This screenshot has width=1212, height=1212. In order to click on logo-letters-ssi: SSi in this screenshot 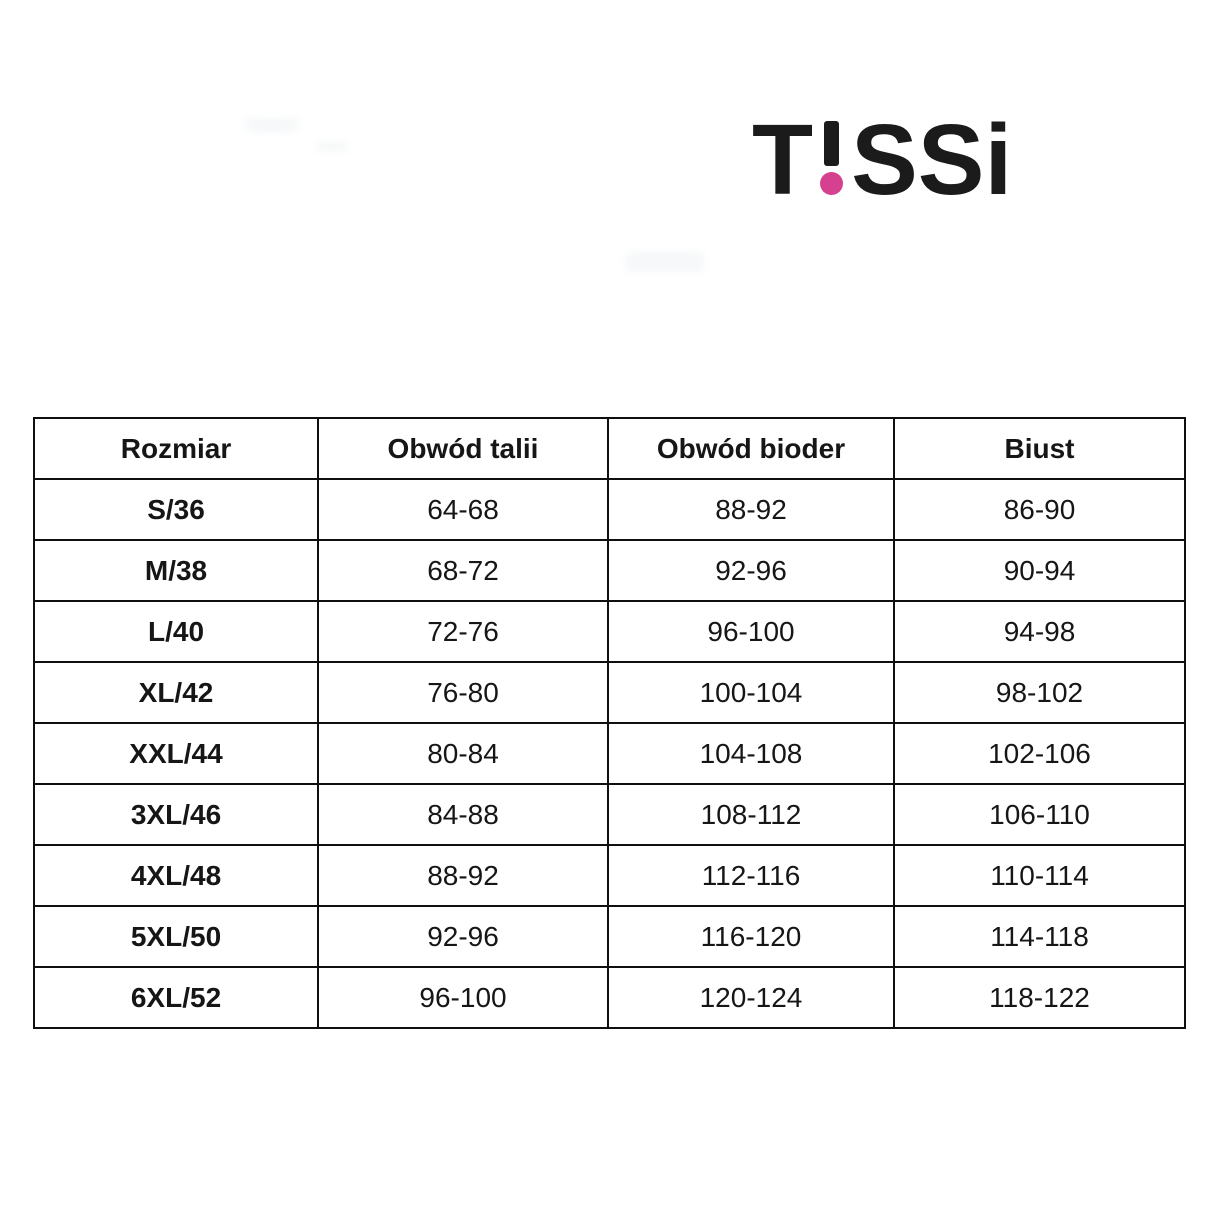, I will do `click(932, 160)`.